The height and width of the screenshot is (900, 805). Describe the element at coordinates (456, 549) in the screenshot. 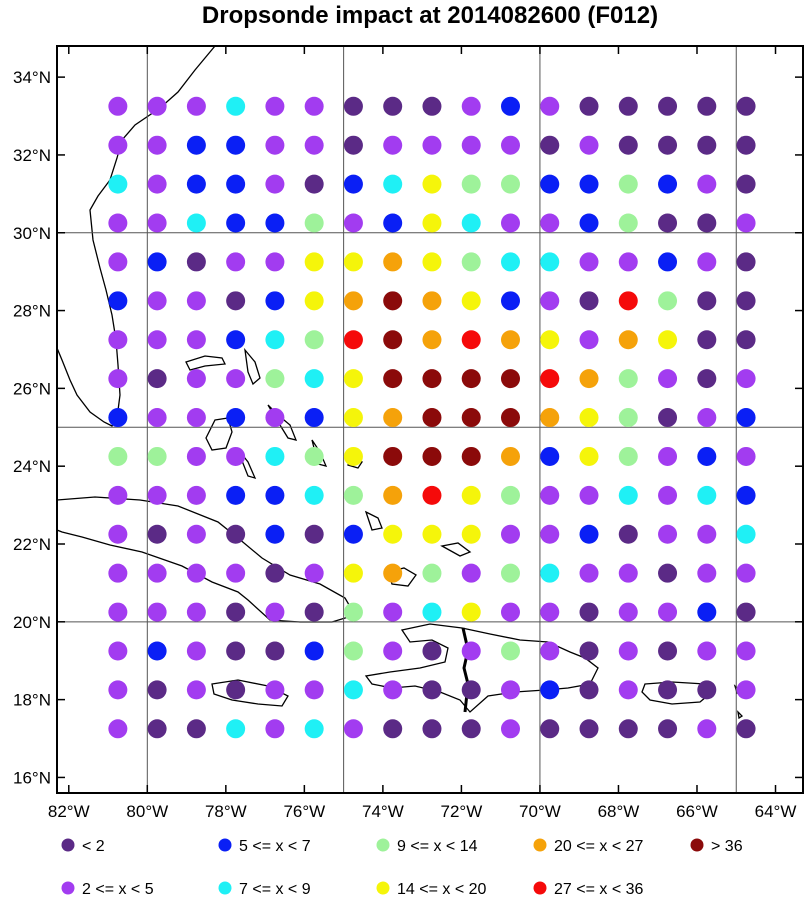

I see `turks-caicos` at that location.